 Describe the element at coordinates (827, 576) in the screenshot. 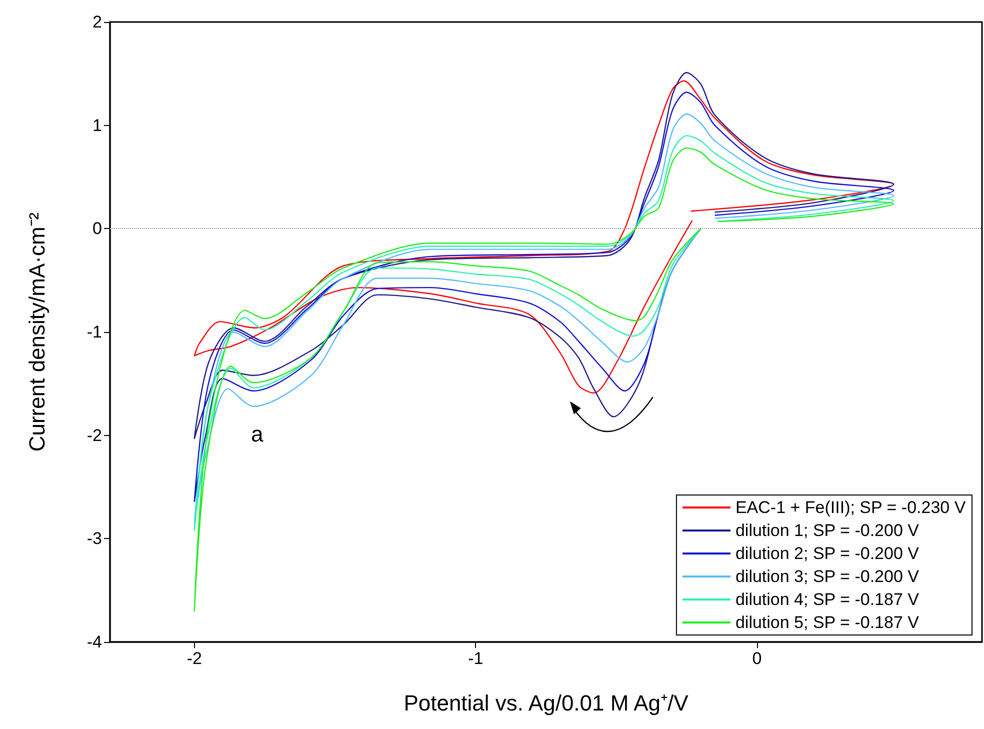

I see `legend-label: dilution 3; SP = -0.200 V` at that location.